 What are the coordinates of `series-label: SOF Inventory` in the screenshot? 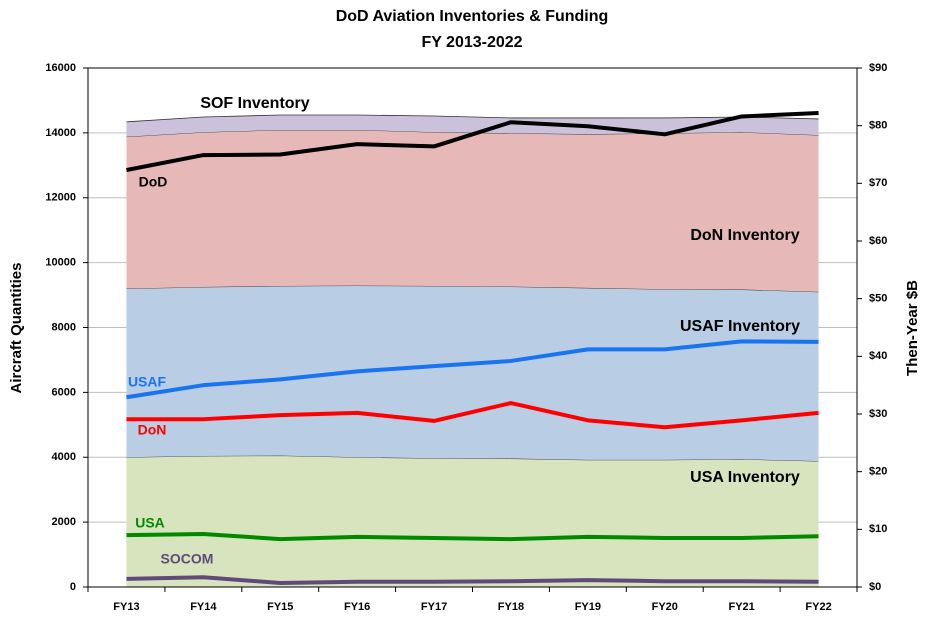 It's located at (254, 103).